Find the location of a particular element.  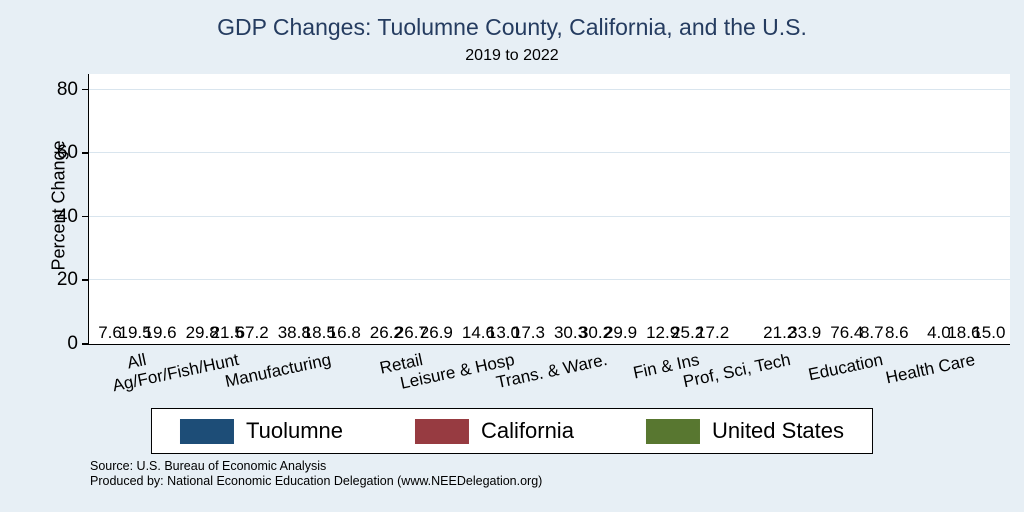

x-tick-label: Education is located at coordinates (845, 367).